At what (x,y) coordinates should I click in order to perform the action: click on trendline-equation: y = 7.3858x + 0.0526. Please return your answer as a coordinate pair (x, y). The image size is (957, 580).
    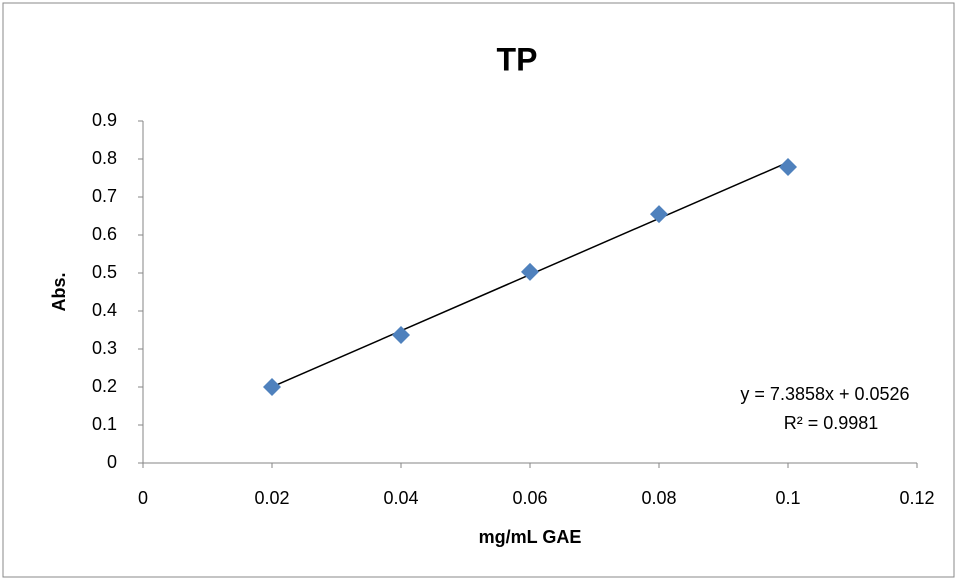
    Looking at the image, I should click on (824, 394).